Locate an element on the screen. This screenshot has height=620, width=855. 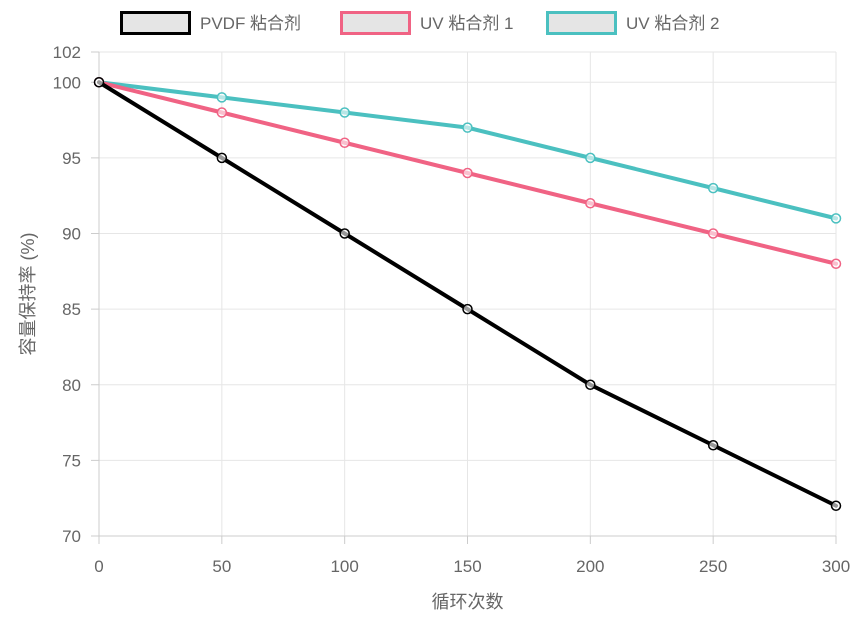
y-tick-labels: 70 75 80 85 90 95 100 102 is located at coordinates (67, 294).